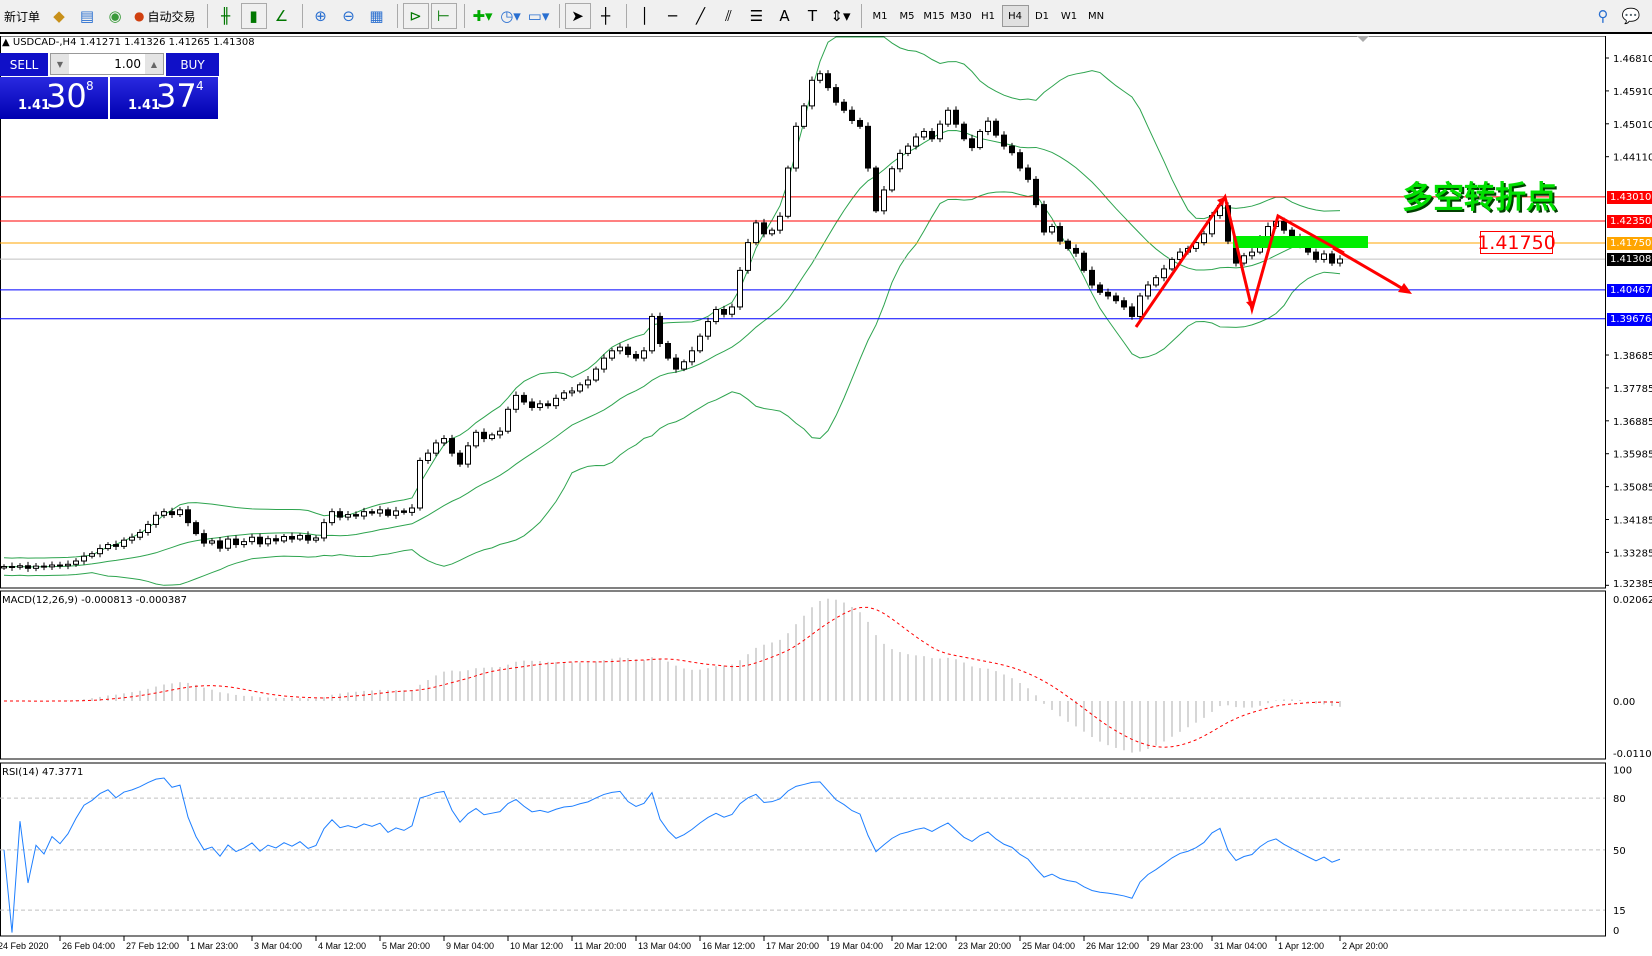  Describe the element at coordinates (281, 16) in the screenshot. I see `line-chart-icon: ∠` at that location.